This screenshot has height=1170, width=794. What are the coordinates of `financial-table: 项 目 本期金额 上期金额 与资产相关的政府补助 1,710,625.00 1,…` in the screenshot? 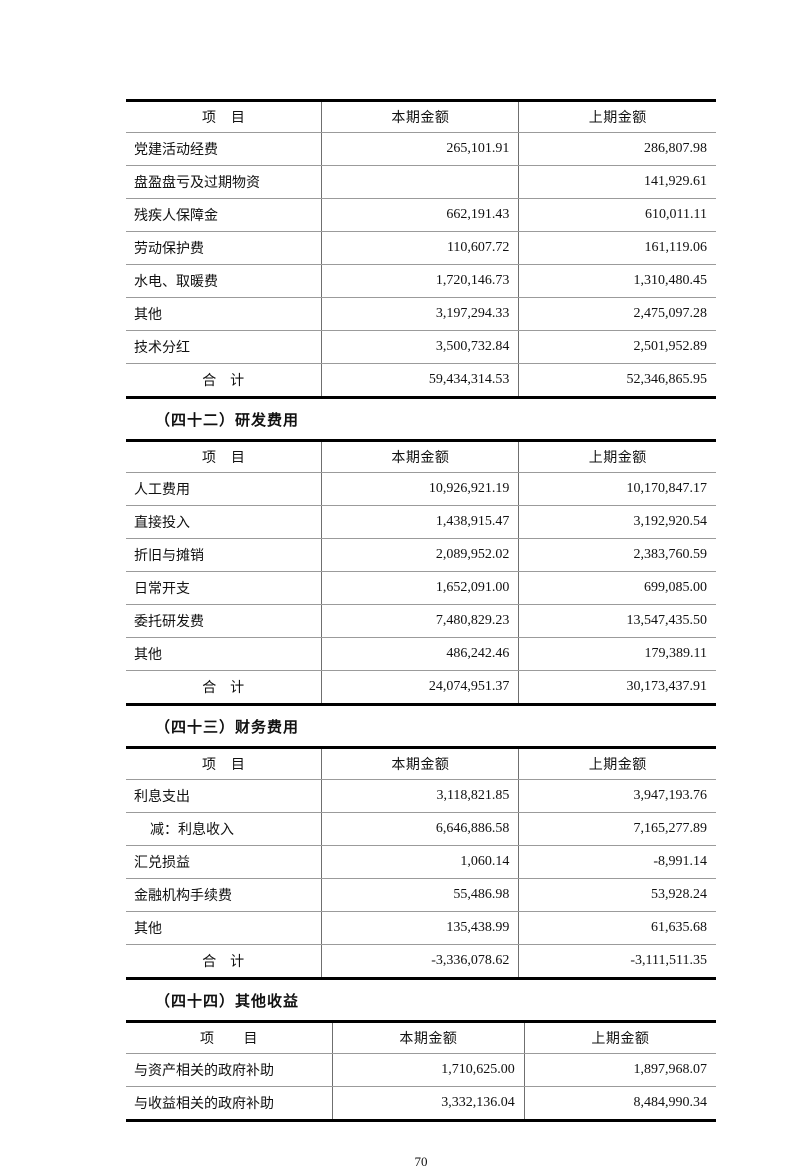 It's located at (421, 1071).